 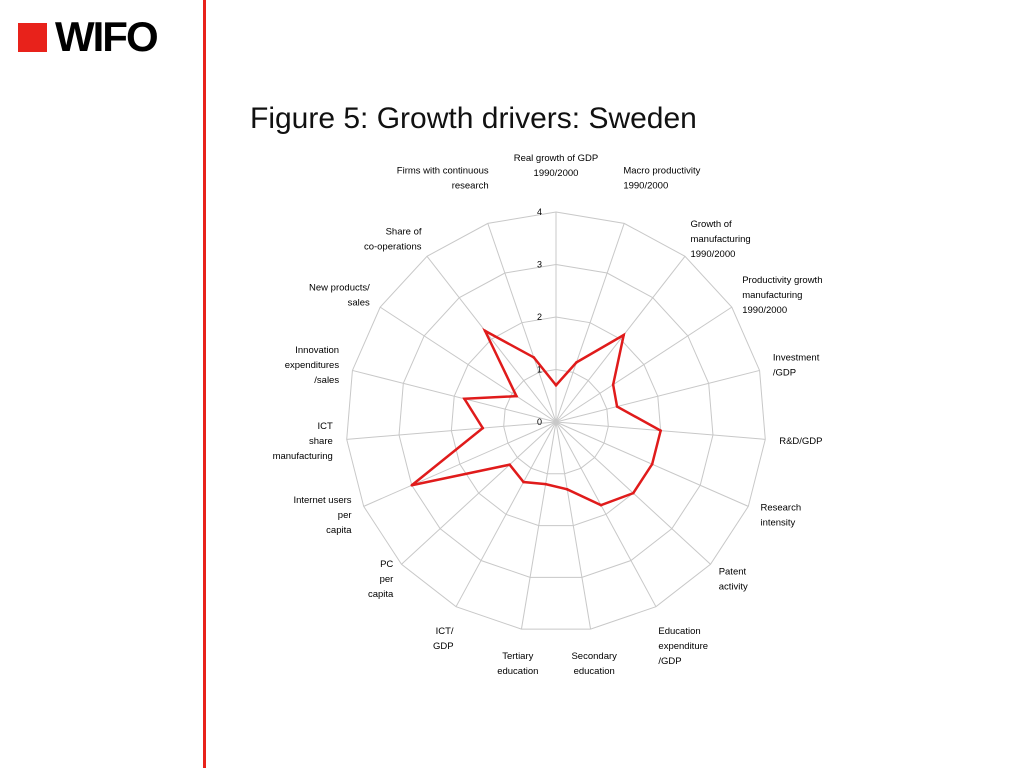 I want to click on category-label-16: New products/sales, so click(x=339, y=296).